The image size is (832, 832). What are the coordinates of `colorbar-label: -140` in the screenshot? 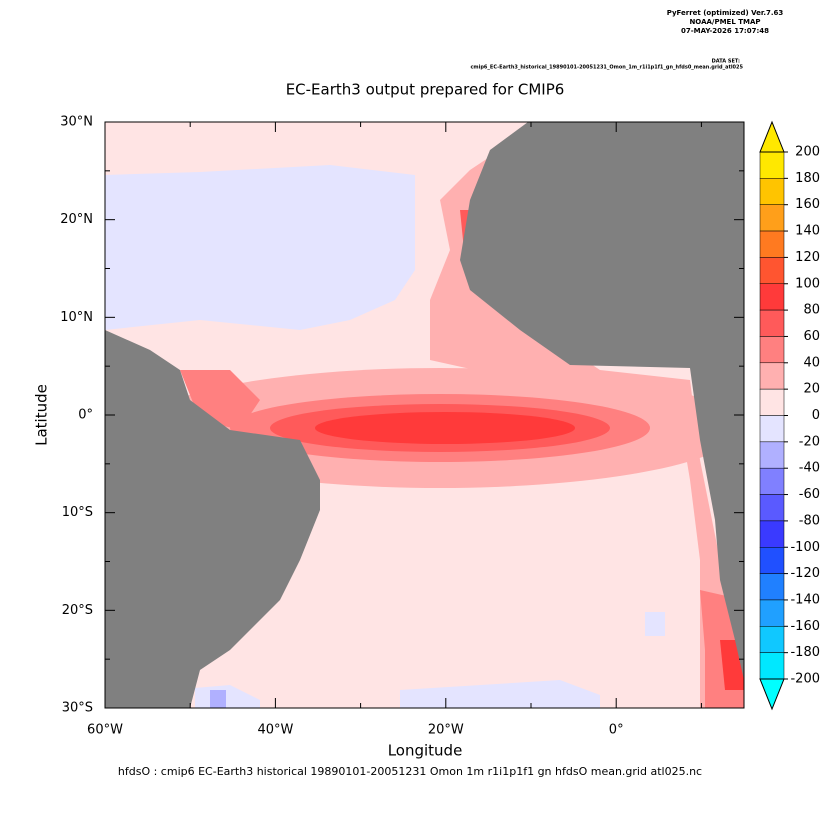 It's located at (805, 599).